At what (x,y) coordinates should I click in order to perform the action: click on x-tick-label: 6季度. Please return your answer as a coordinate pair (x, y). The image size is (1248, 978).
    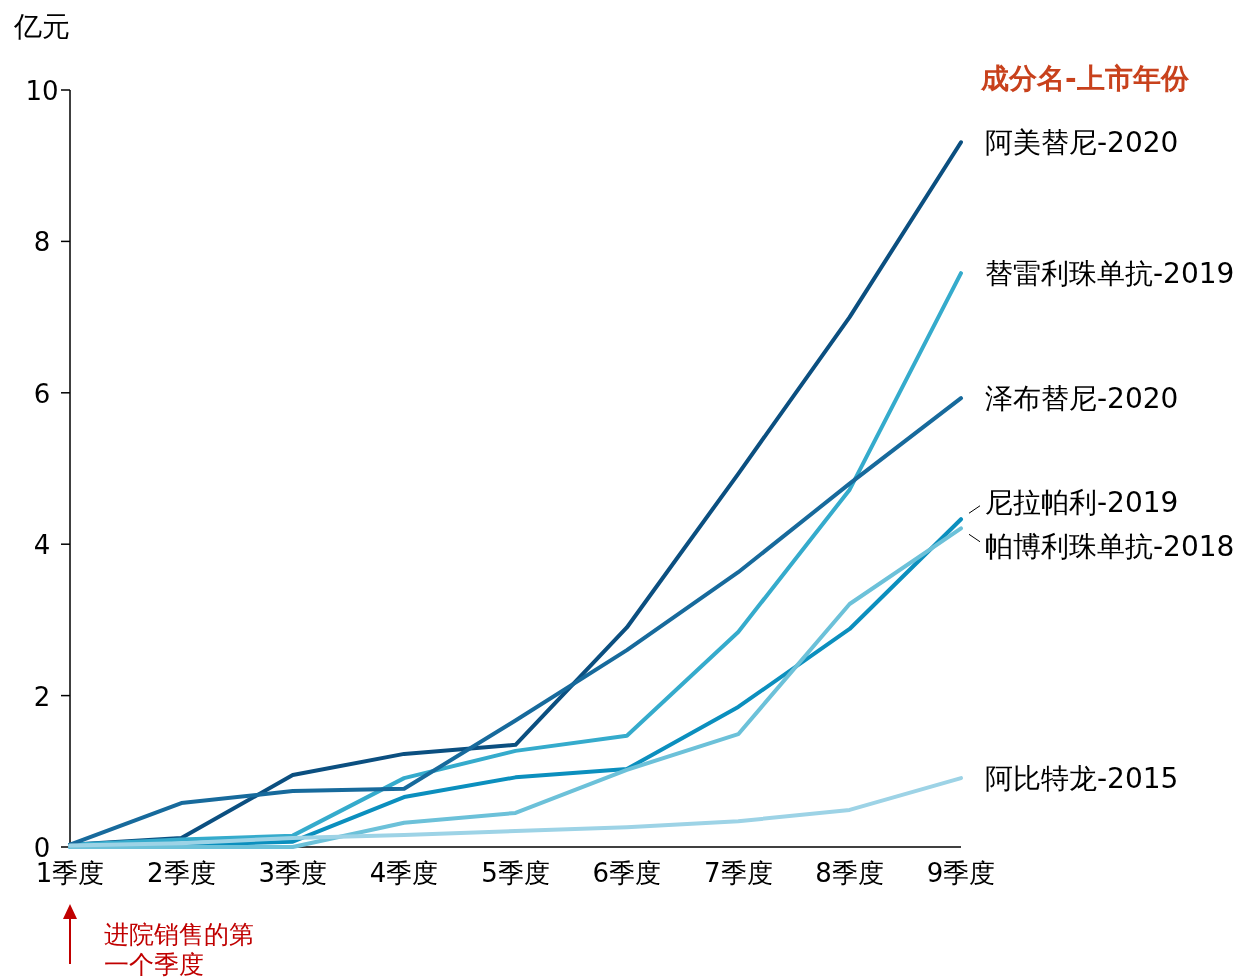
    Looking at the image, I should click on (627, 873).